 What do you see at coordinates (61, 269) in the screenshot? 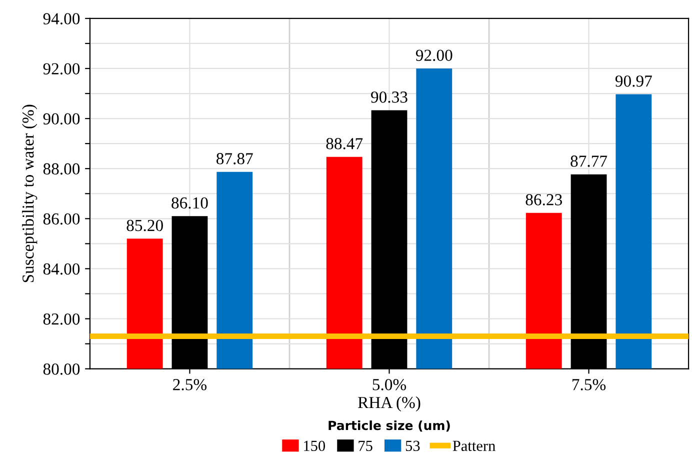
I see `y-tick-label: 84.00` at bounding box center [61, 269].